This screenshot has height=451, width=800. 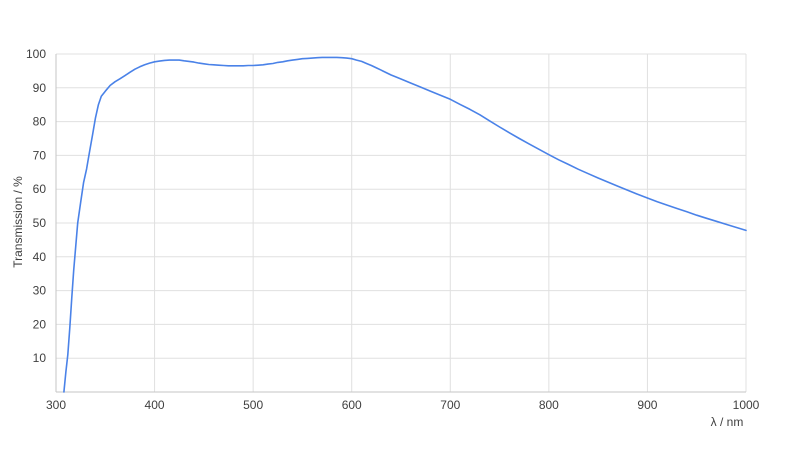 What do you see at coordinates (746, 405) in the screenshot?
I see `x-tick-label: 1000` at bounding box center [746, 405].